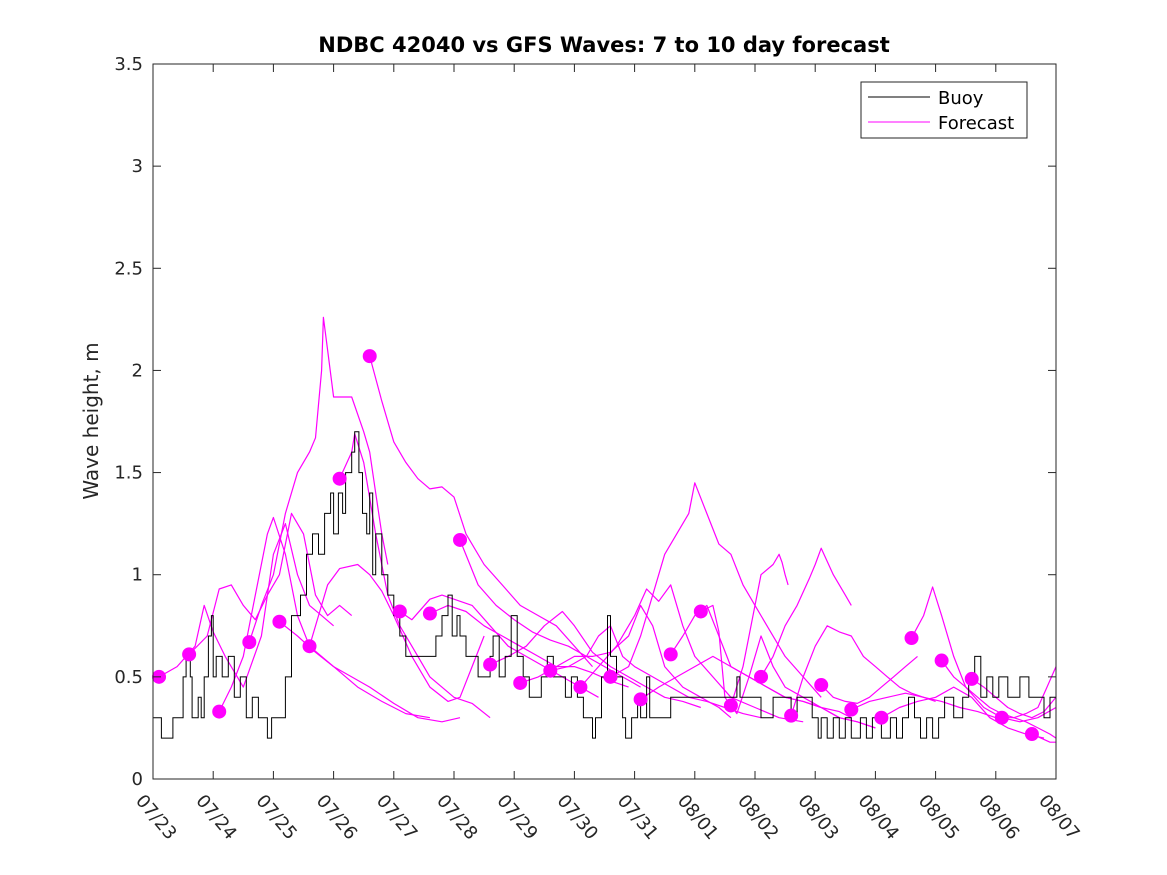  Describe the element at coordinates (91, 420) in the screenshot. I see `y-axis-label: Wave height, m` at that location.